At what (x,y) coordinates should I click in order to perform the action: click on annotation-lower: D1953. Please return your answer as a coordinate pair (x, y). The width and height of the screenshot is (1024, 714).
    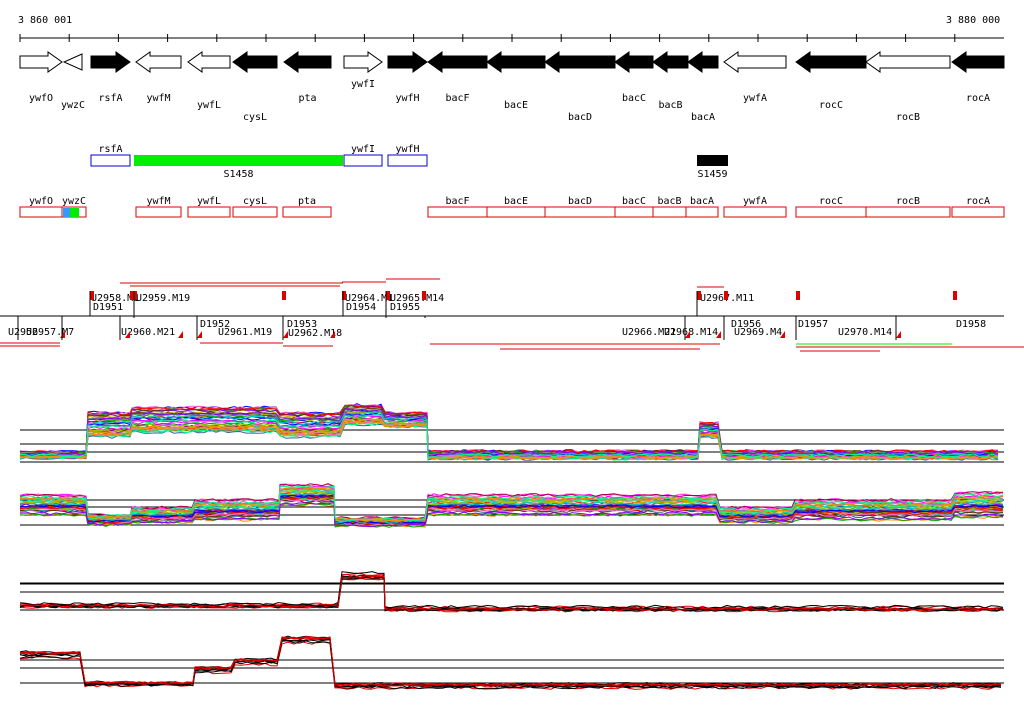
    Looking at the image, I should click on (302, 324).